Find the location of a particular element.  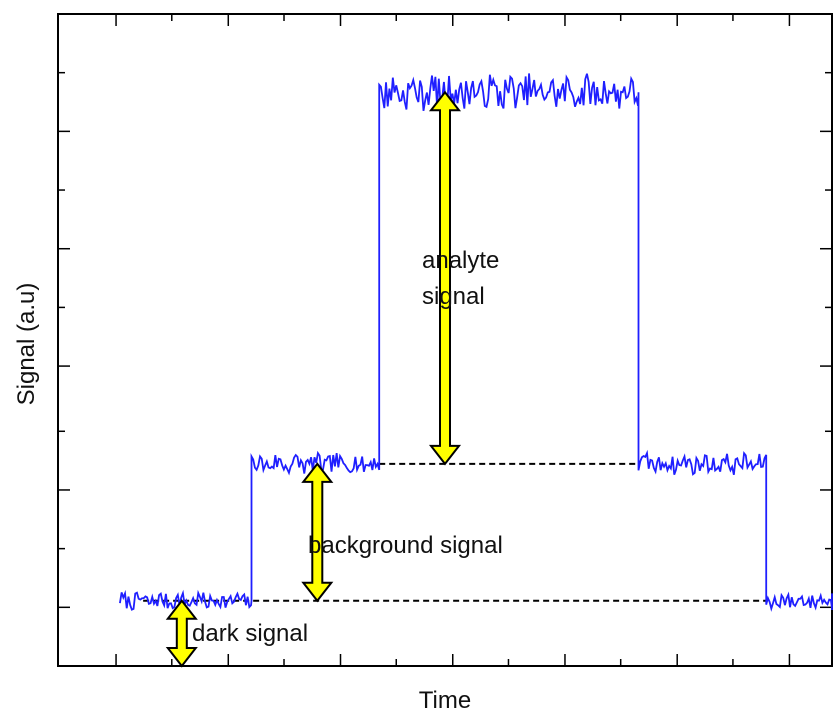

annotation-background-signal: background signal is located at coordinates (405, 545).